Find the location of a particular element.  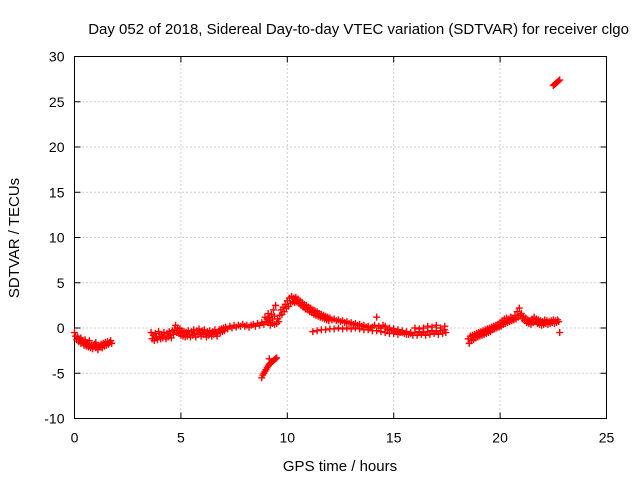

x-tick-label: 10 is located at coordinates (288, 438).